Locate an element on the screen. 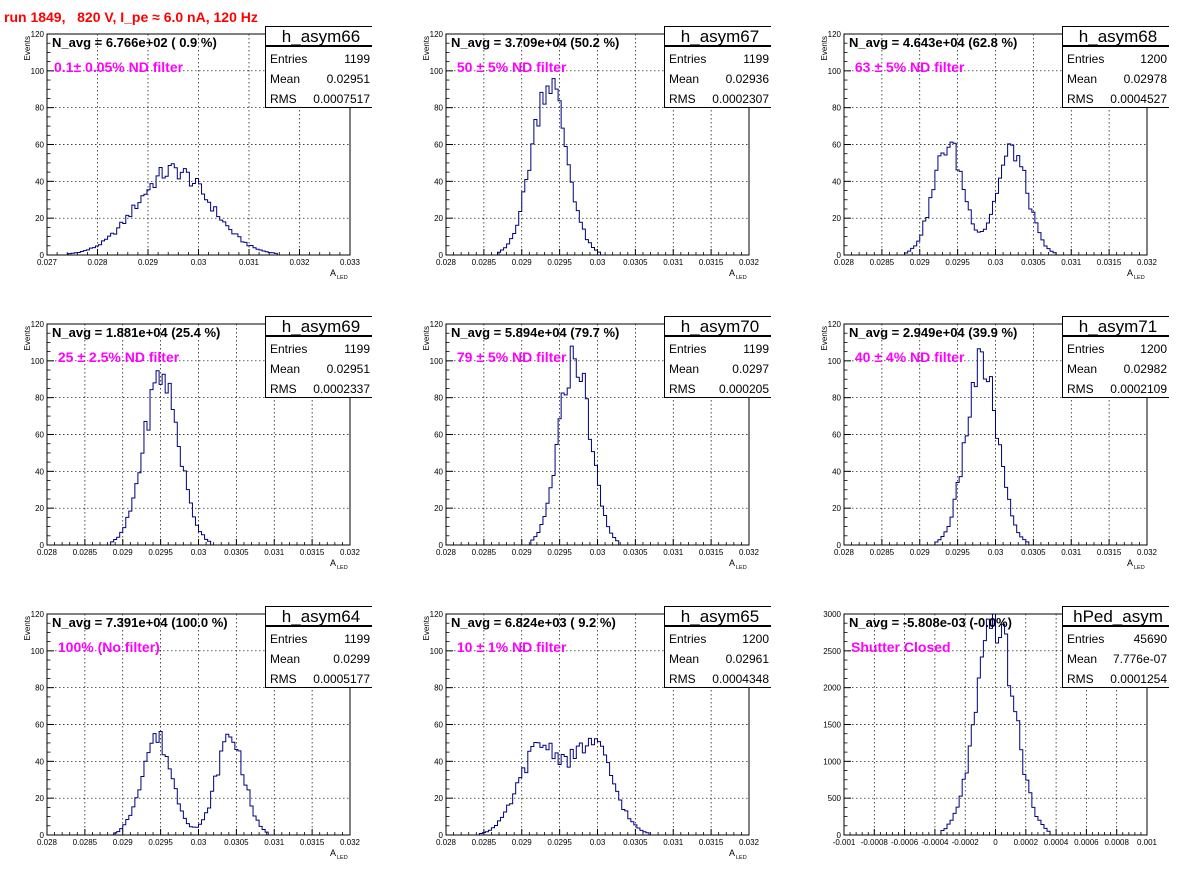 Image resolution: width=1196 pixels, height=872 pixels. stats-box-title: h_asym67 is located at coordinates (717, 36).